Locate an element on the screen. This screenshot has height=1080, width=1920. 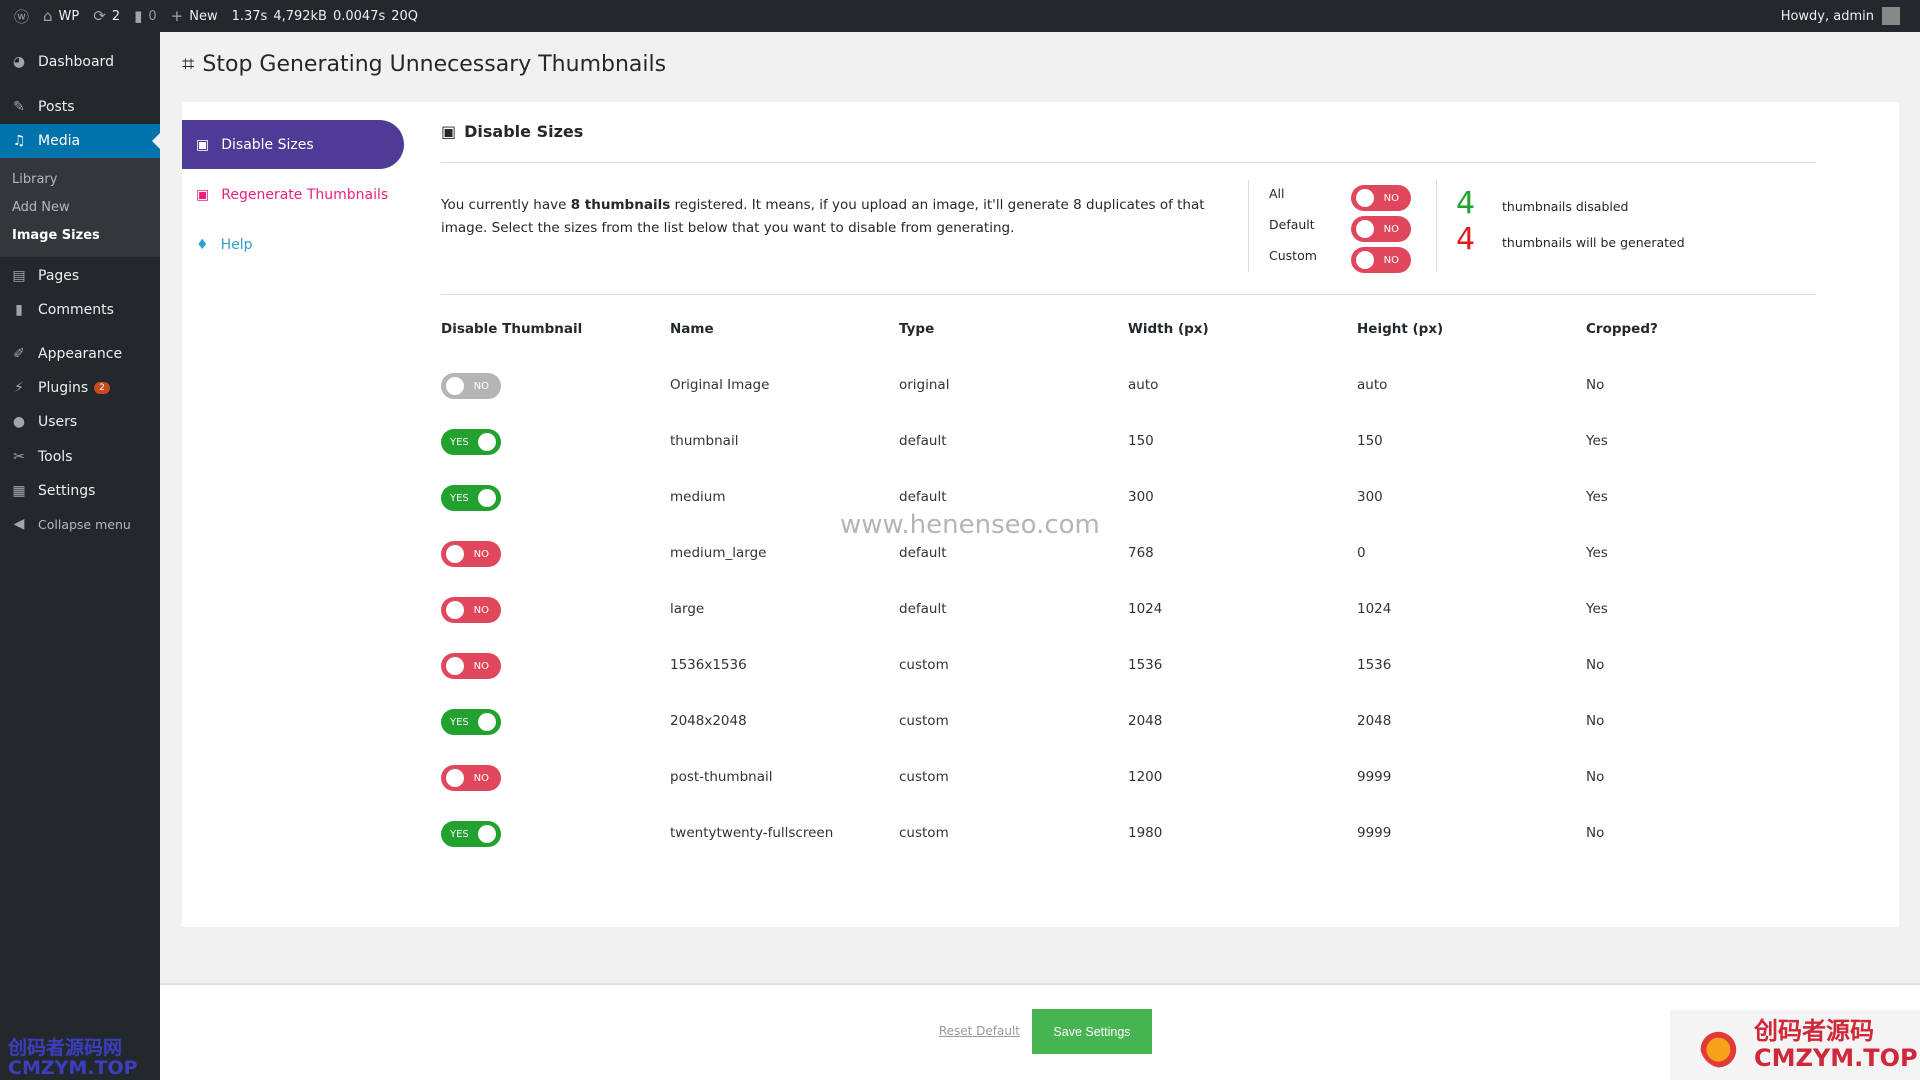
cell-height: 300 is located at coordinates (1370, 497).